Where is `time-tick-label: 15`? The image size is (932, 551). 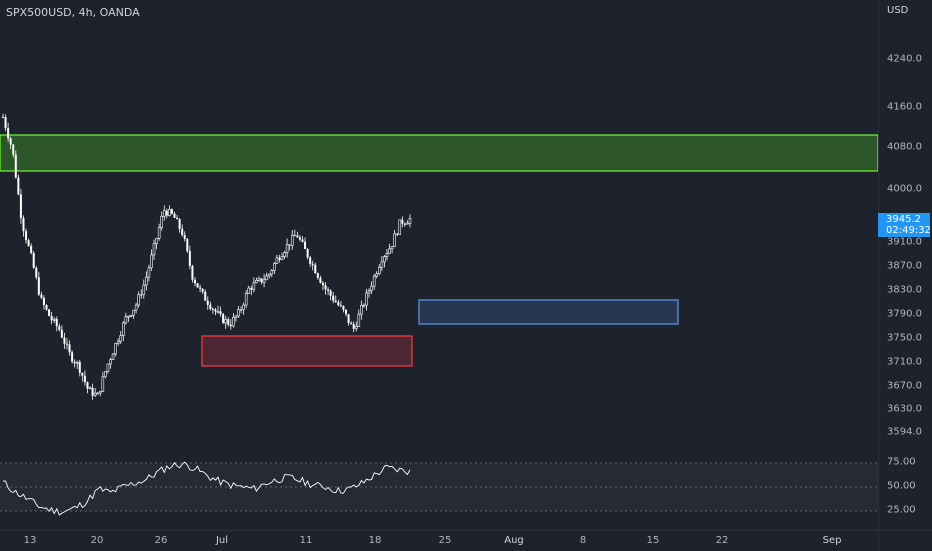
time-tick-label: 15 is located at coordinates (653, 540).